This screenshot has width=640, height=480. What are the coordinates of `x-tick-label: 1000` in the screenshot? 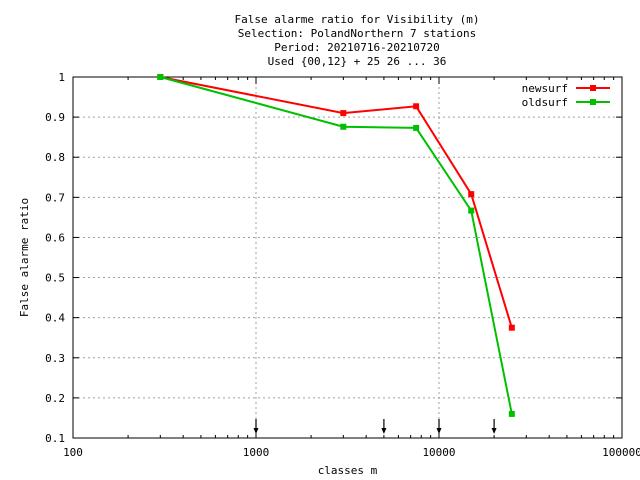 It's located at (256, 452).